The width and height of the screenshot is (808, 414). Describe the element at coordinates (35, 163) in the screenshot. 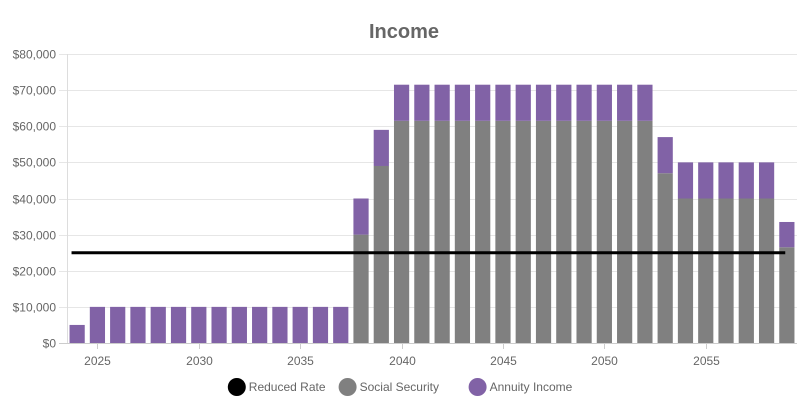

I see `y-tick-label: $50,000` at that location.